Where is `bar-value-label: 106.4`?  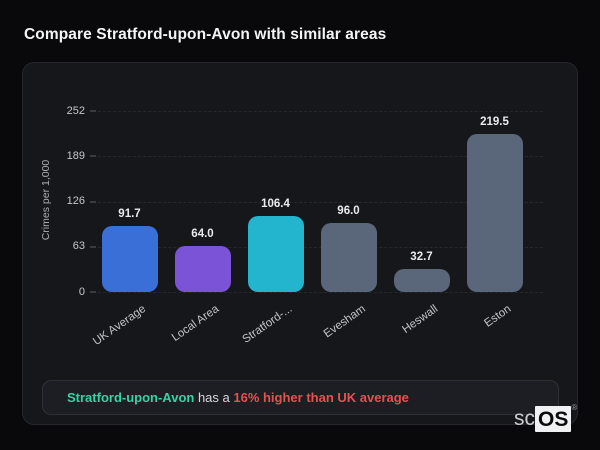 bar-value-label: 106.4 is located at coordinates (275, 203).